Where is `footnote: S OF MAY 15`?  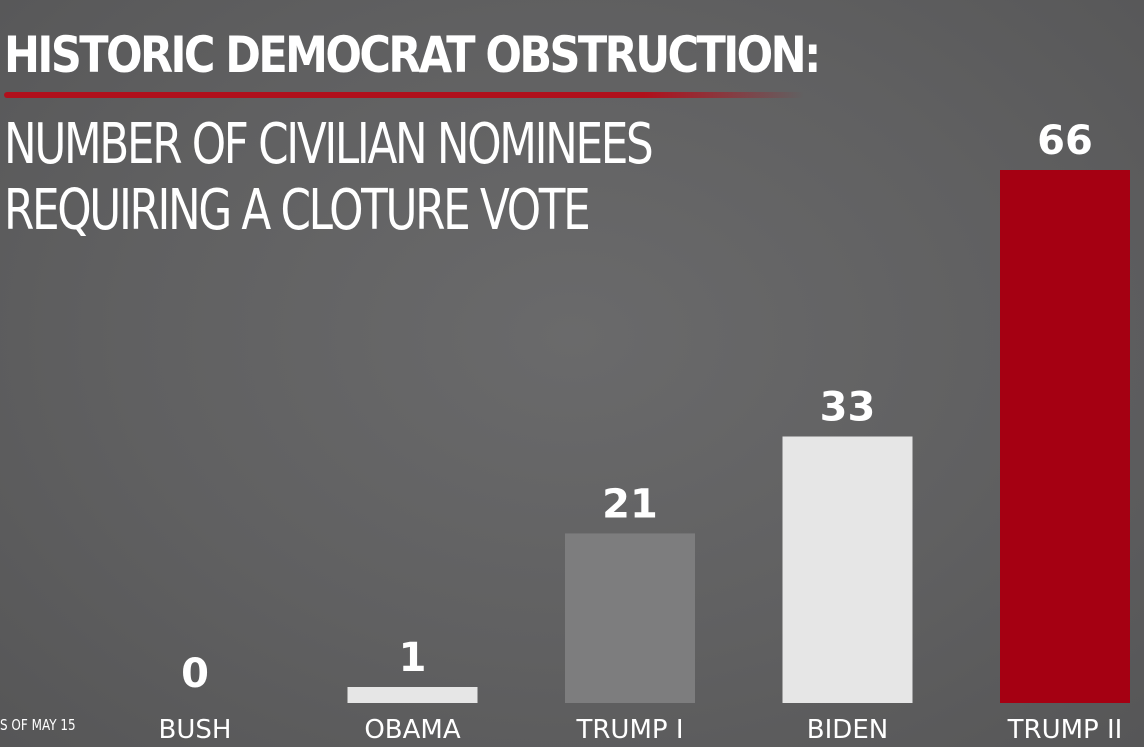
footnote: S OF MAY 15 is located at coordinates (38, 725).